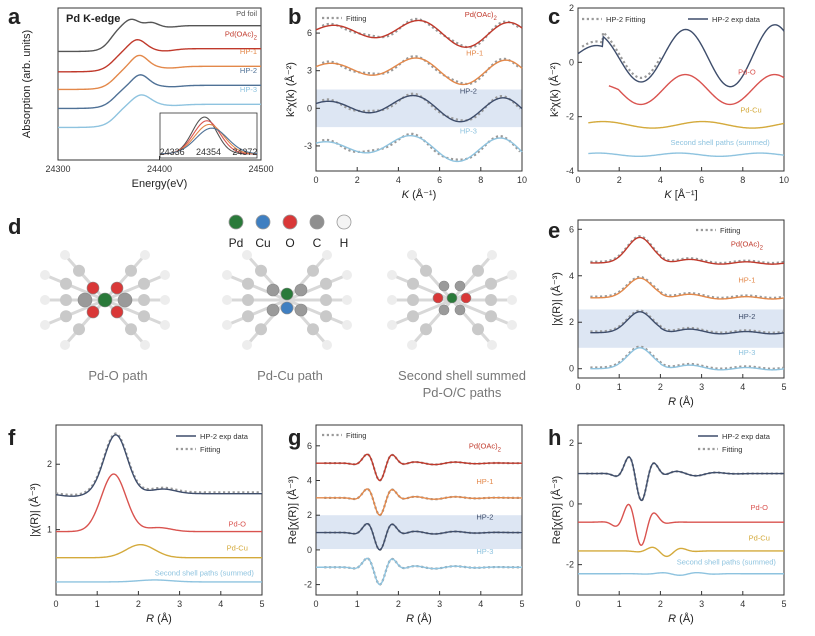  I want to click on inset-tick-label-a: 24336, so click(172, 152).